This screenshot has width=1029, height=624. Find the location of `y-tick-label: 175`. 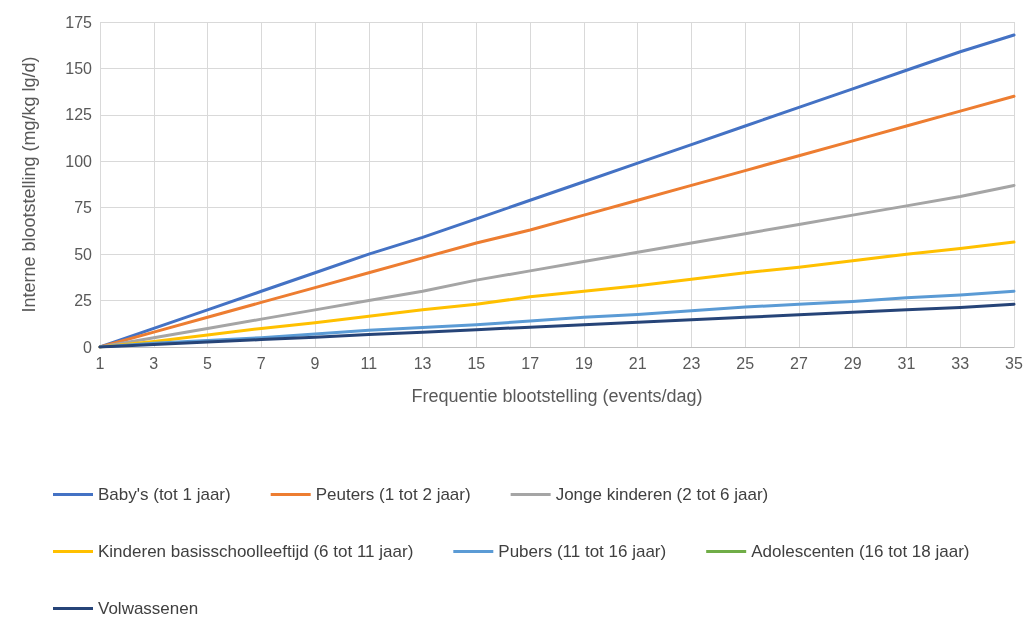

y-tick-label: 175 is located at coordinates (79, 22).